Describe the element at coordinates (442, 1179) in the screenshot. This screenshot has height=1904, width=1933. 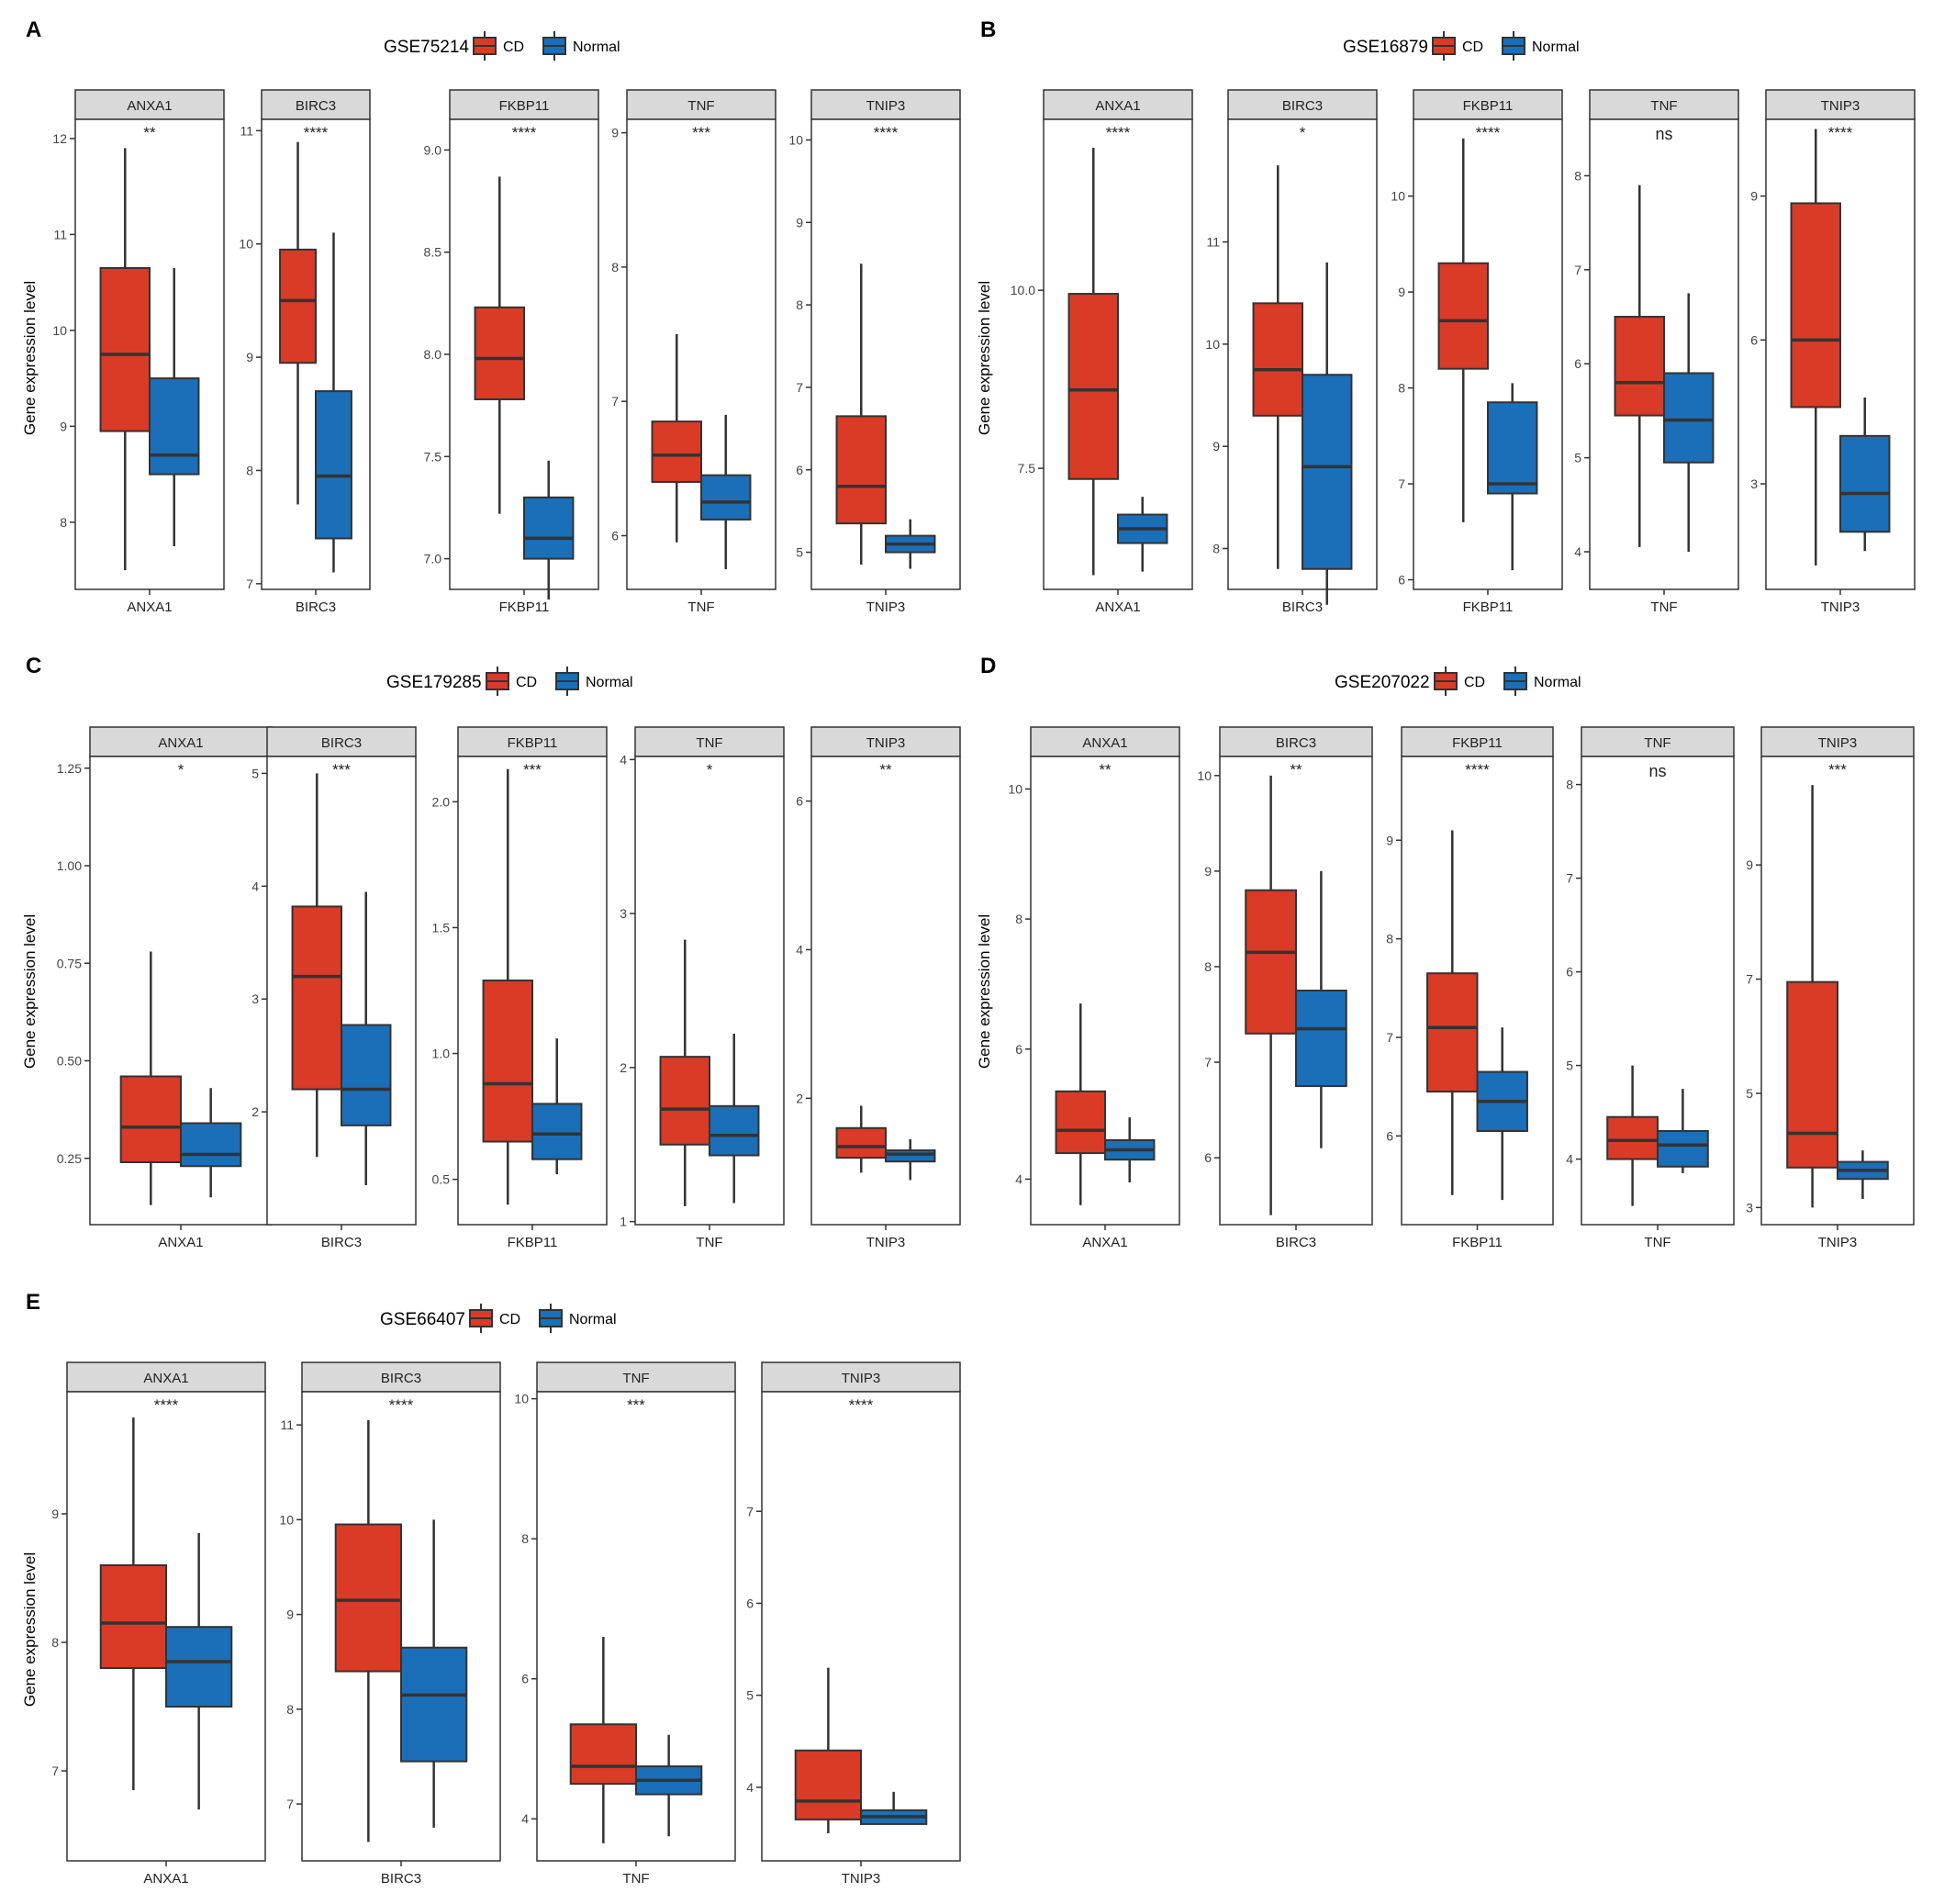
I see `y-tick-label: 0.5` at that location.